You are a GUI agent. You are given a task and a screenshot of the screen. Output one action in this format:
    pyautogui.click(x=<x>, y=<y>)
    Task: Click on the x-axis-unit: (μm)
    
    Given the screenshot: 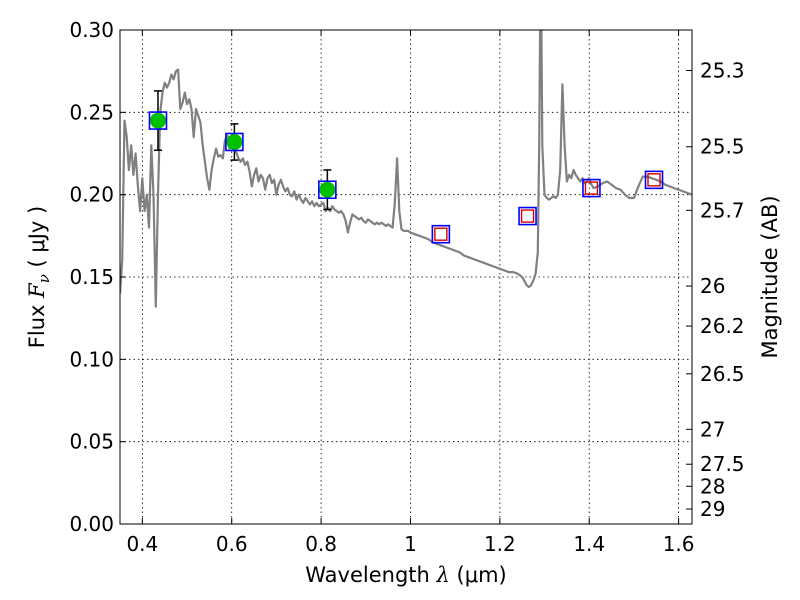 What is the action you would take?
    pyautogui.click(x=482, y=575)
    